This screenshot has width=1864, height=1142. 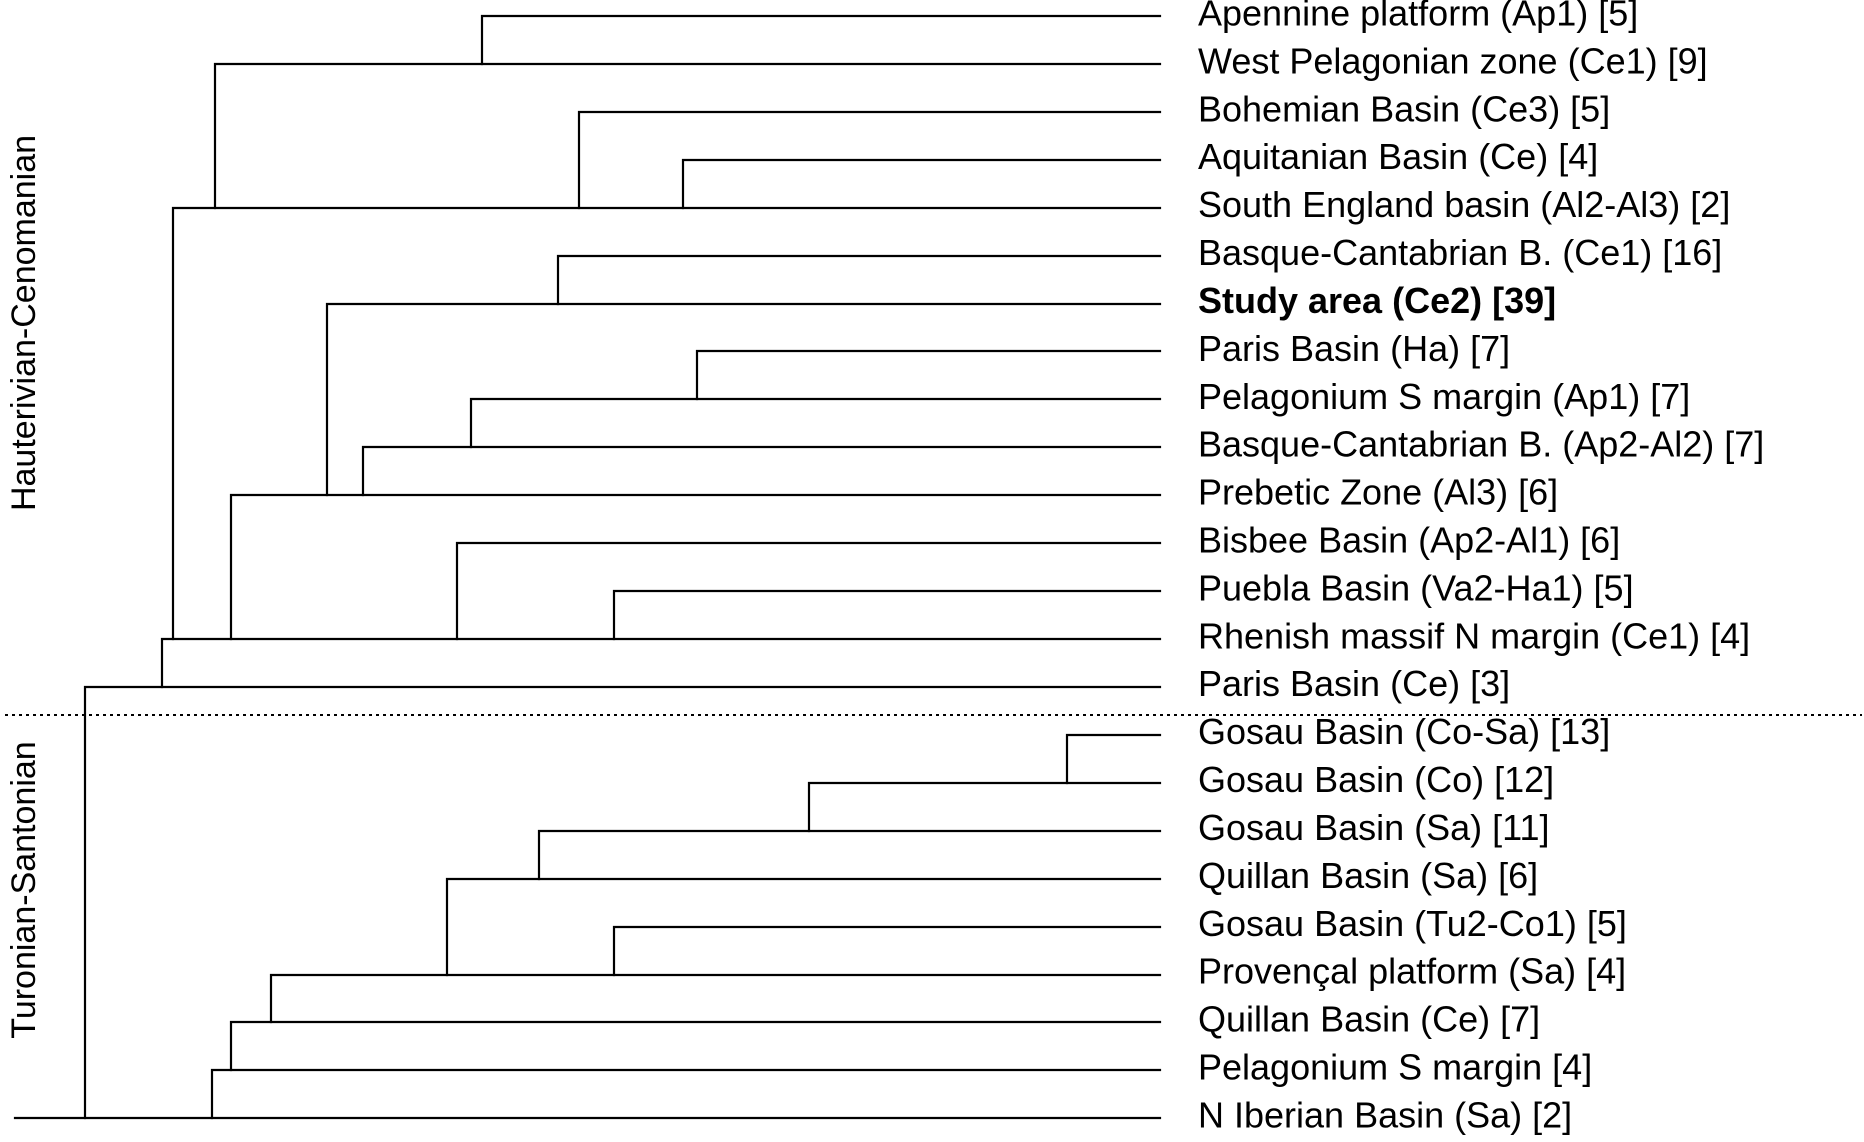 What do you see at coordinates (1376, 779) in the screenshot?
I see `leaf-label: Gosau Basin (Co) [12]` at bounding box center [1376, 779].